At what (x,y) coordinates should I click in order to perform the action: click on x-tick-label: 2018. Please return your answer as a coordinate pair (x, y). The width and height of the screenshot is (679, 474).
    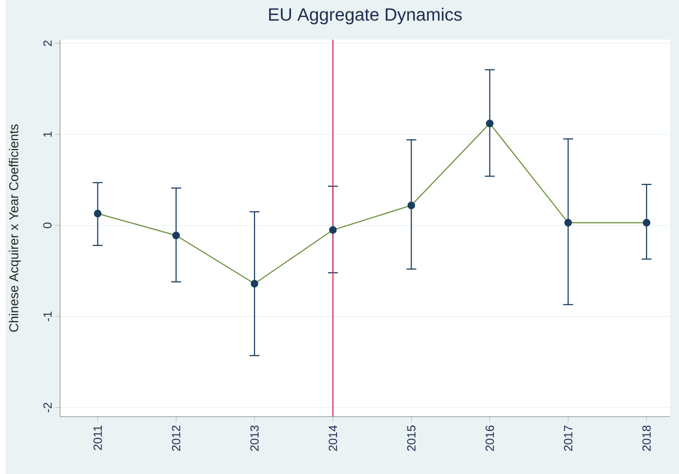
    Looking at the image, I should click on (646, 438).